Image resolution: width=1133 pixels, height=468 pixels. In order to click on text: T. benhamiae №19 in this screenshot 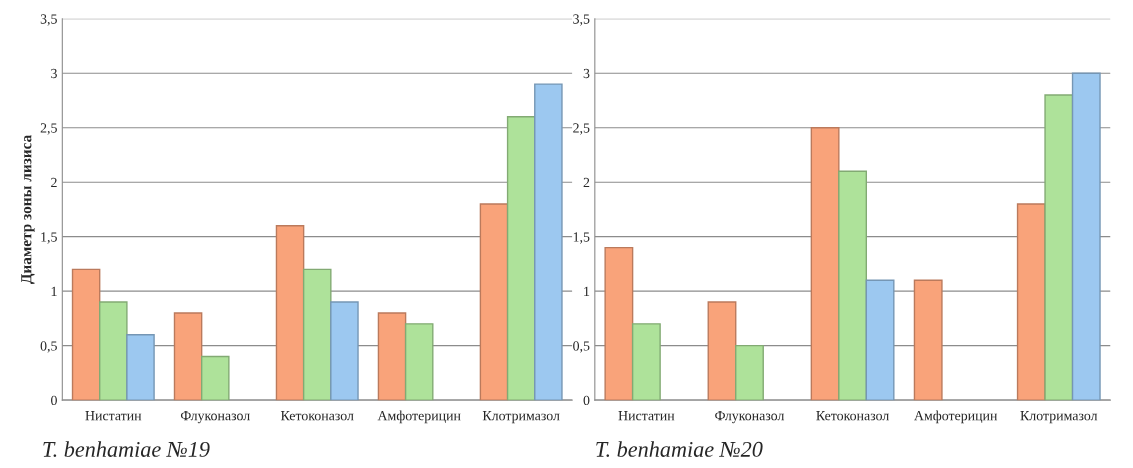, I will do `click(126, 449)`.